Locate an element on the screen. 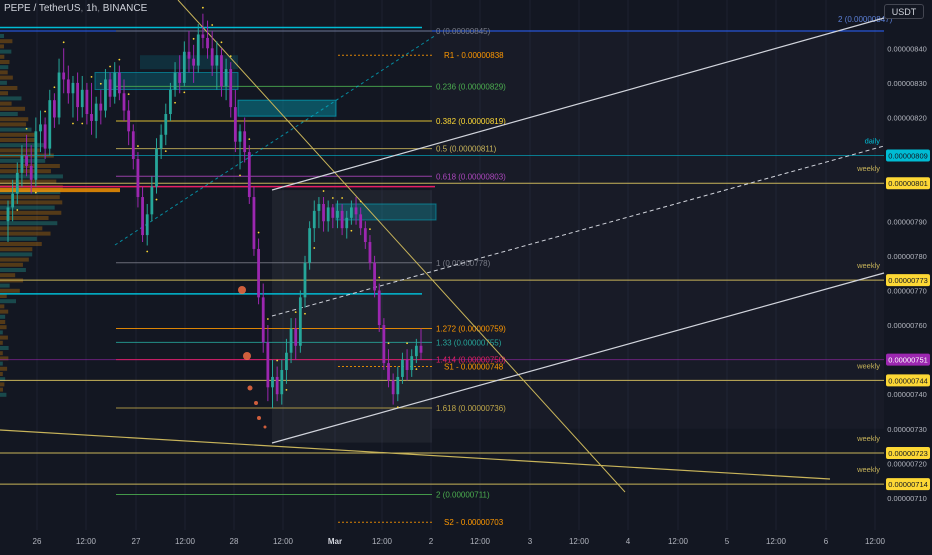 This screenshot has width=932, height=555. fib-level-label: 0 (0.00000845) is located at coordinates (463, 31).